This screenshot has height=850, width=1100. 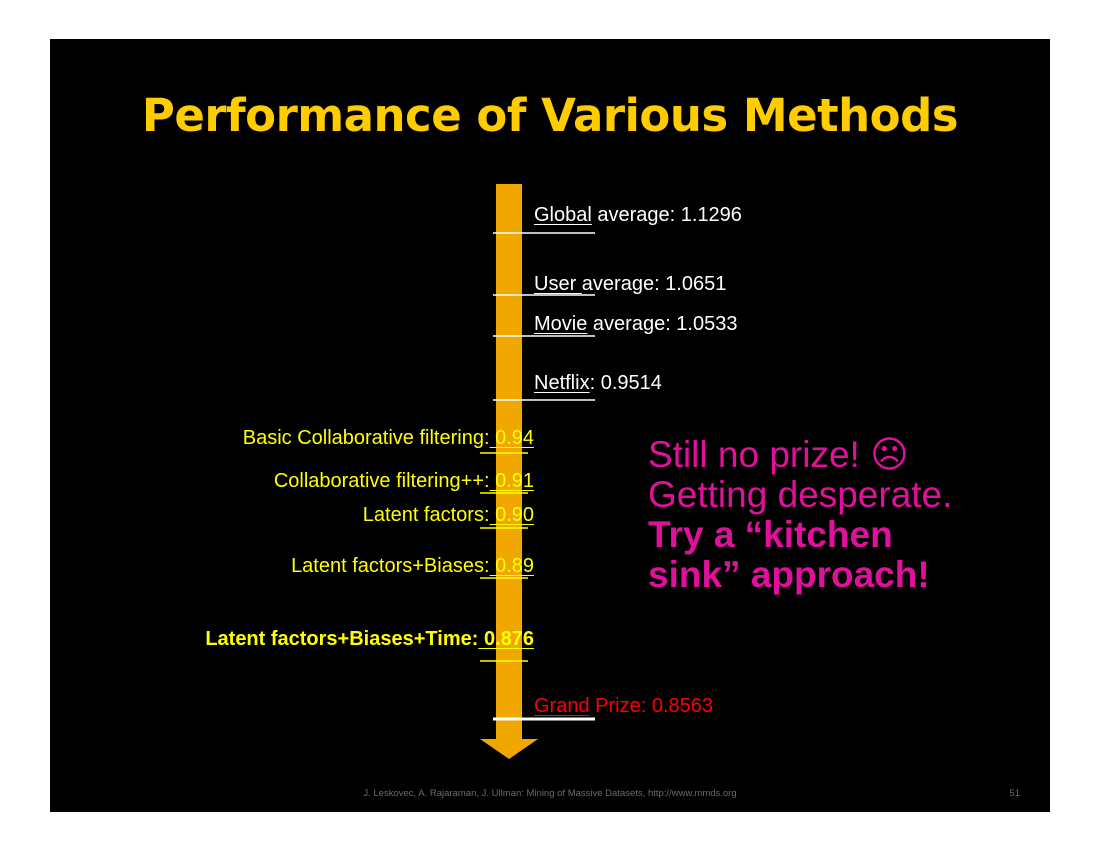 What do you see at coordinates (666, 215) in the screenshot?
I see `marker-post: average: 1.1296` at bounding box center [666, 215].